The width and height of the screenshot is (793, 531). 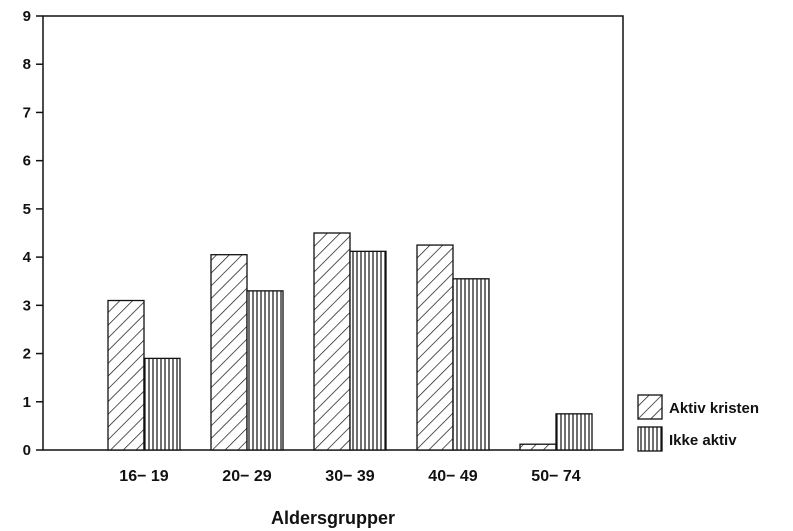 I want to click on y-tick-label: 0, so click(x=27, y=450).